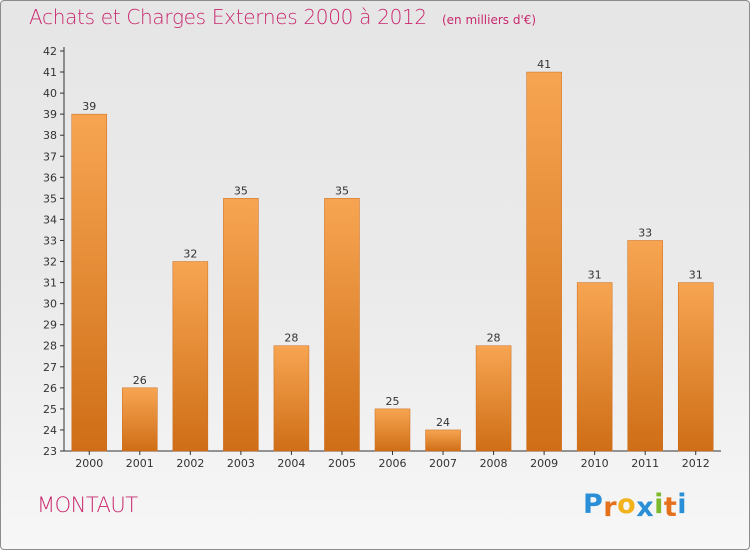 The image size is (750, 550). I want to click on x-tick-label: 2001, so click(140, 463).